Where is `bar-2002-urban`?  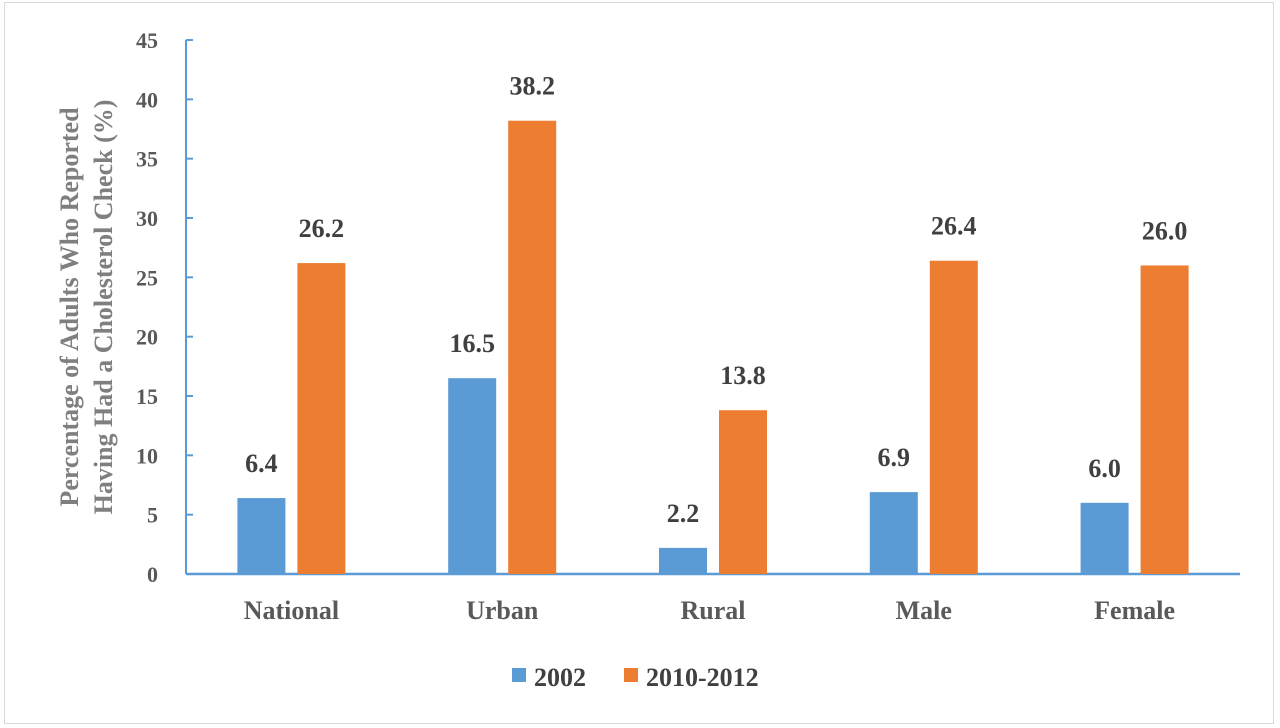
bar-2002-urban is located at coordinates (472, 476).